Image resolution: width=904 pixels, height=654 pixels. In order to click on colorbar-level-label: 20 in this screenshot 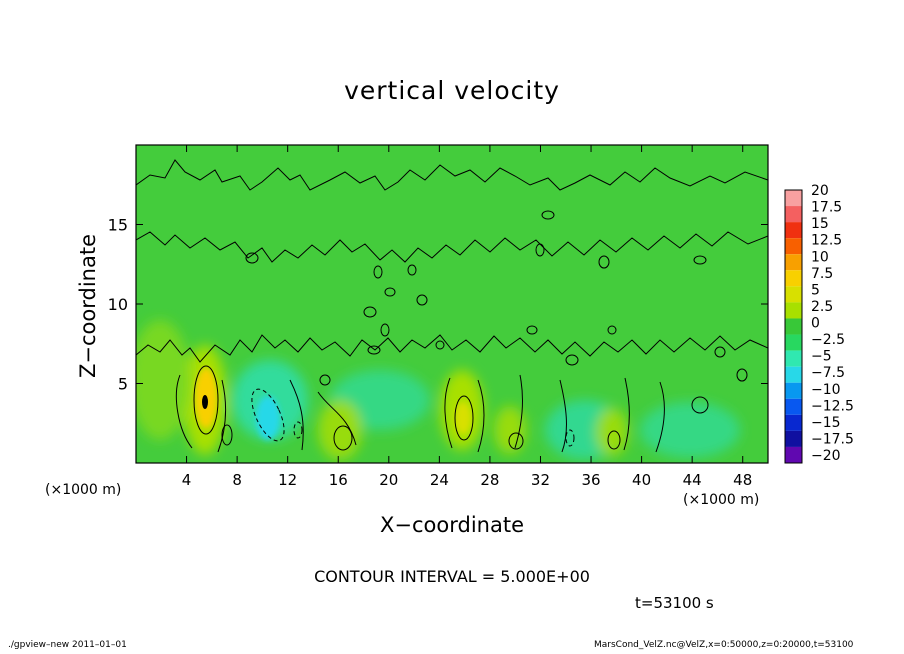, I will do `click(820, 191)`.